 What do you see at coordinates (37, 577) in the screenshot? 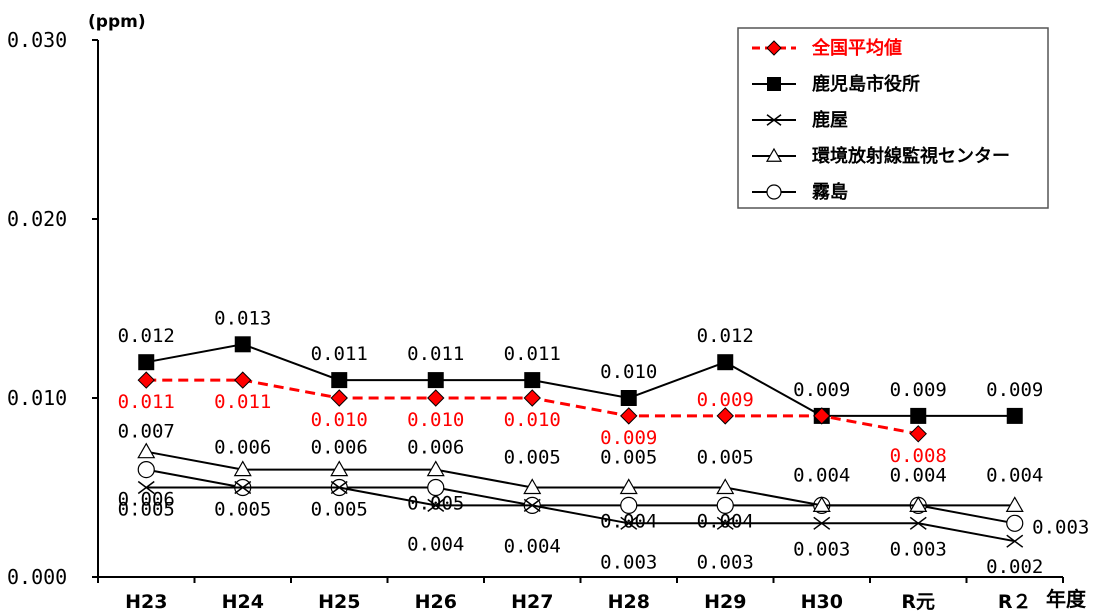
I see `y-tick-label: 0.000` at bounding box center [37, 577].